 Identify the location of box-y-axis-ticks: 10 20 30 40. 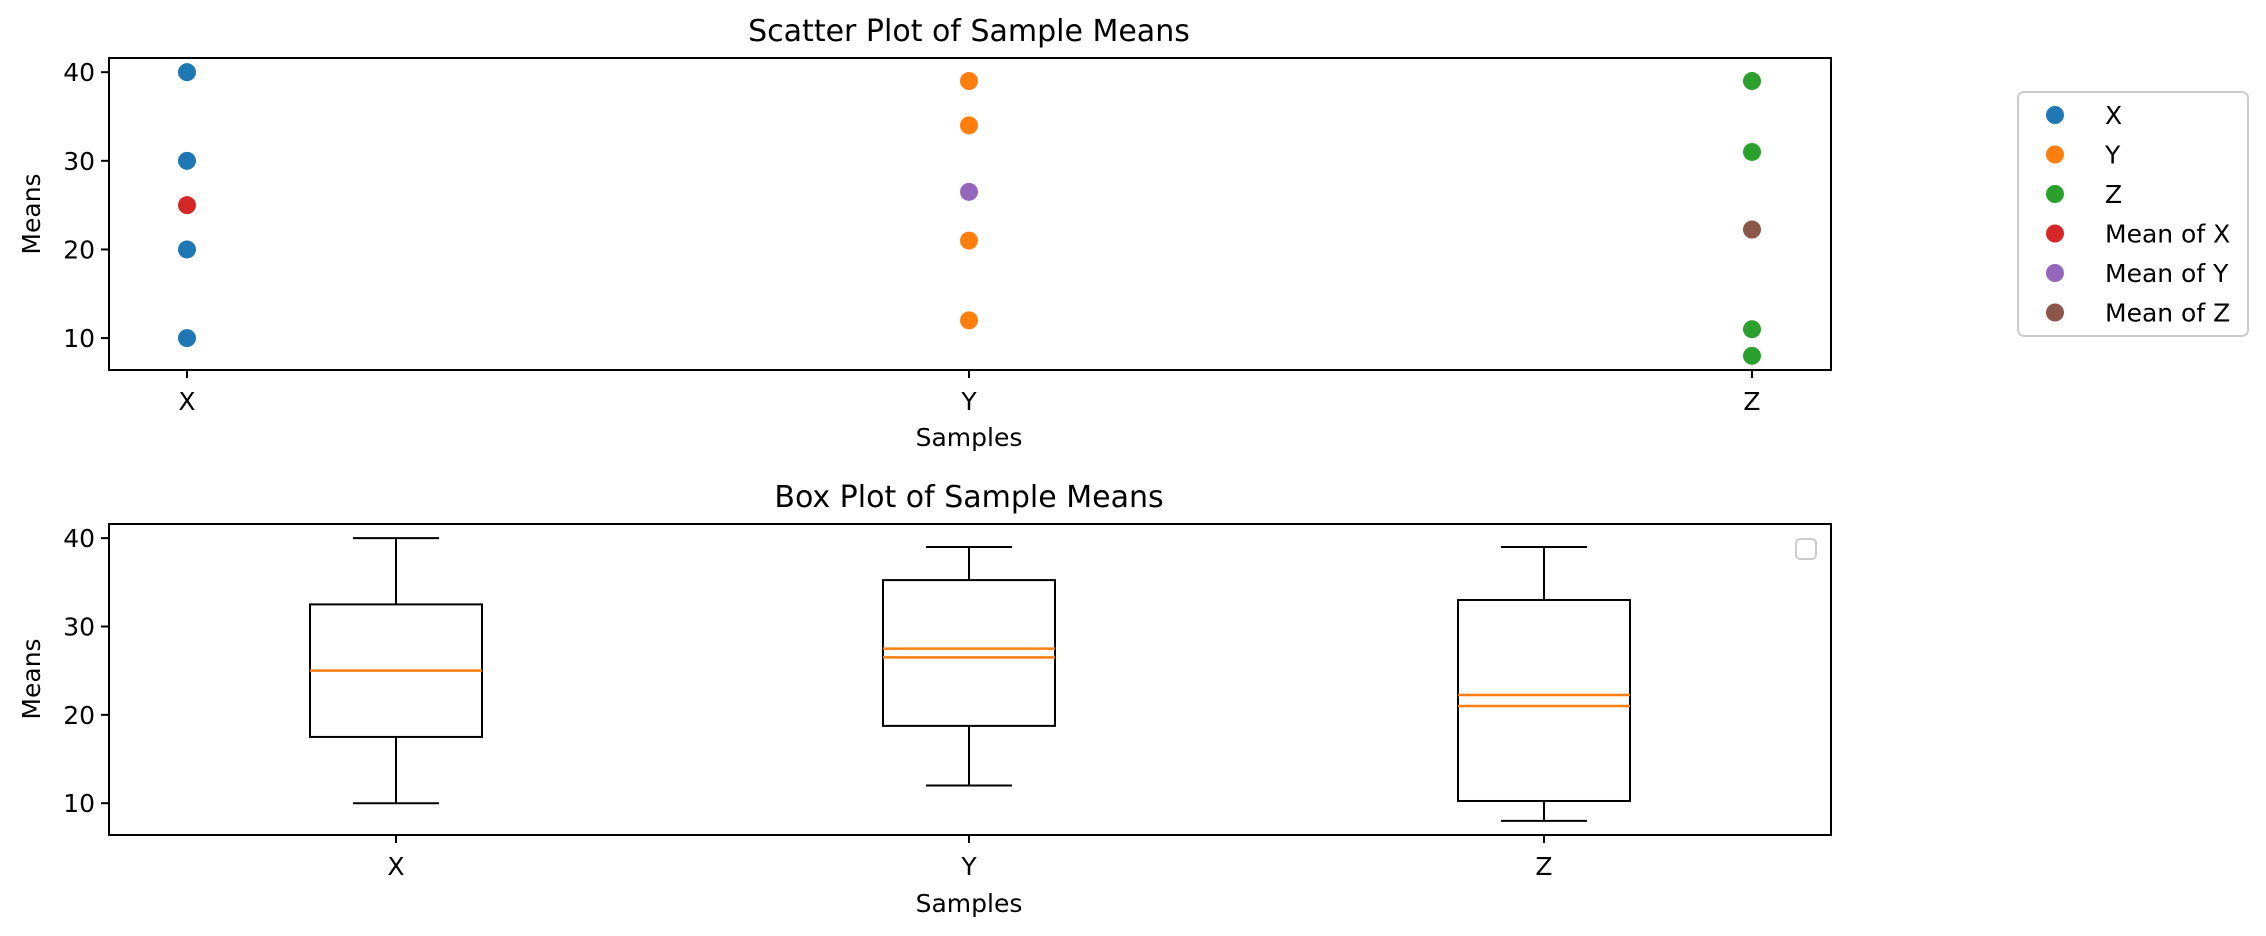
(86, 671).